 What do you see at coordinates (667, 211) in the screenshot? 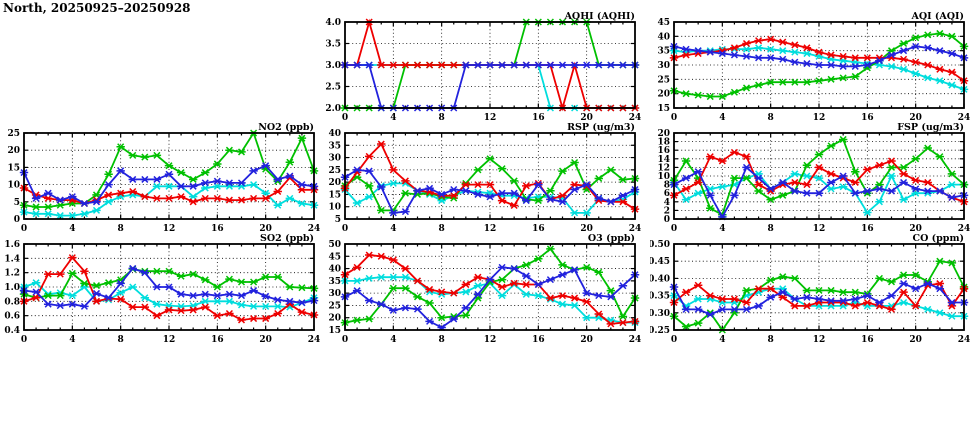
I see `y-tick-label: 2` at bounding box center [667, 211].